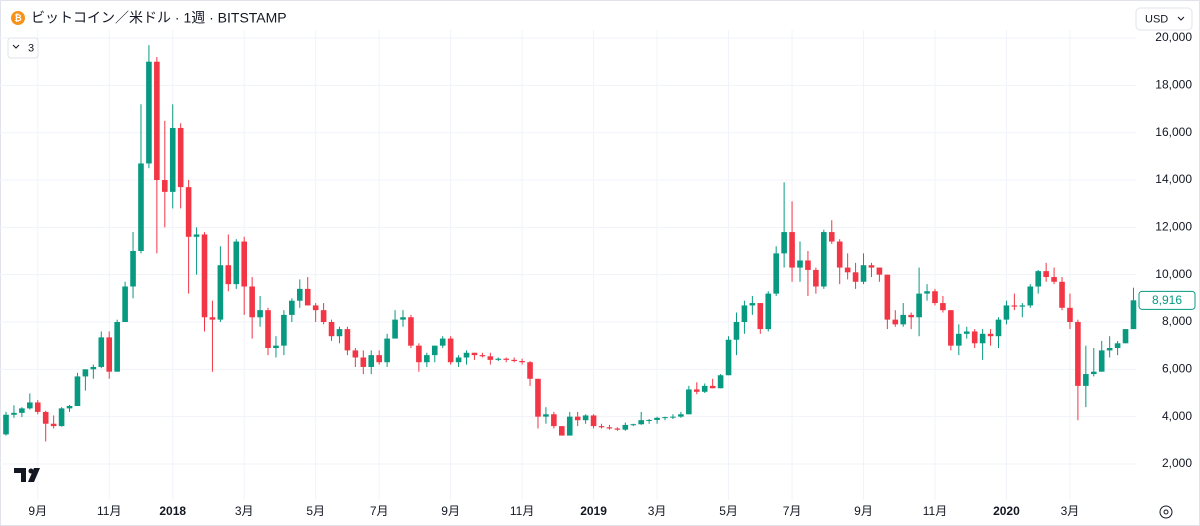  I want to click on y-tick-label: 8,000, so click(1177, 321).